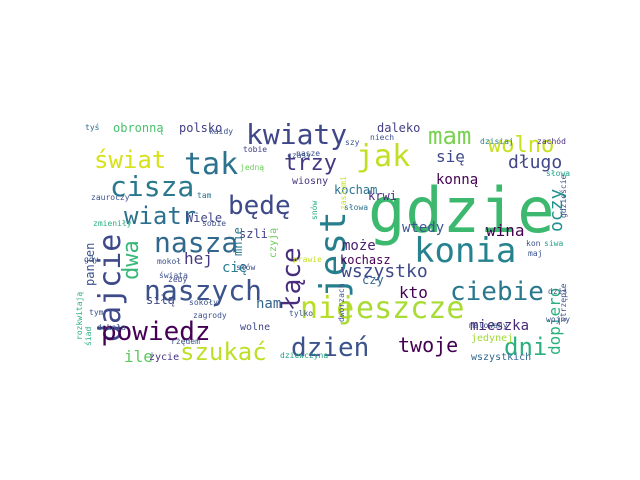 This screenshot has width=640, height=480. I want to click on cloud-word: mokoł, so click(169, 261).